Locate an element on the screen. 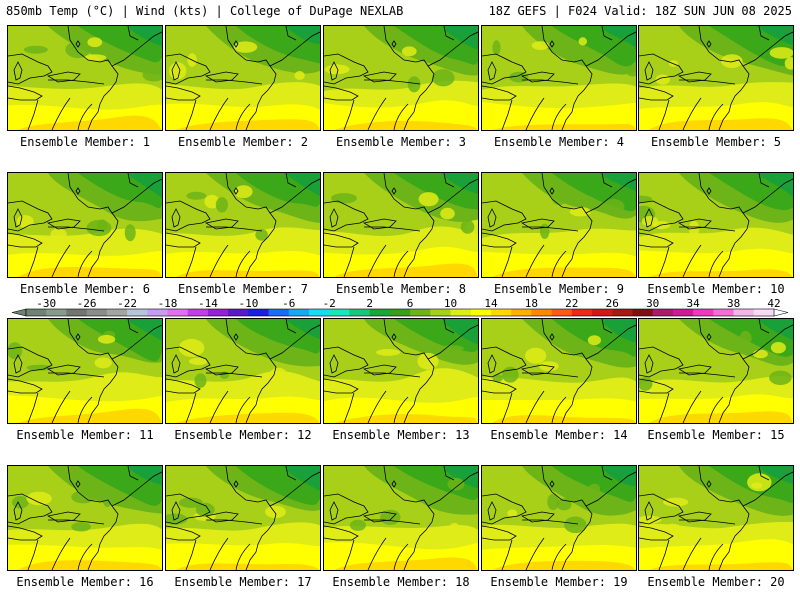 Image resolution: width=800 pixels, height=600 pixels. colorbar-tick-label: 18 is located at coordinates (531, 303).